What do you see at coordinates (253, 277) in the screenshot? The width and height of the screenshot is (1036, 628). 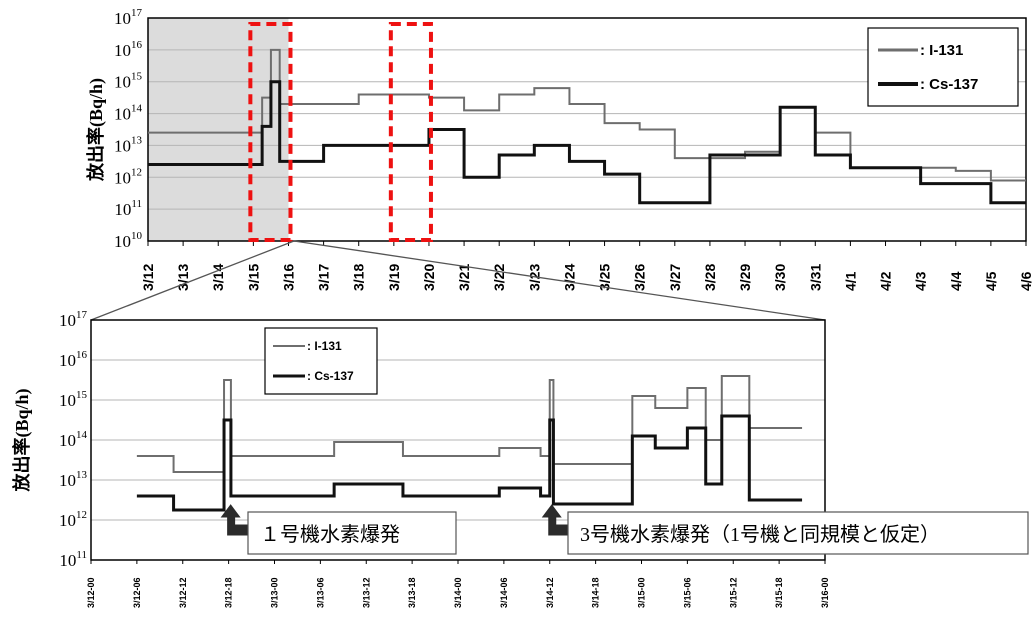 I see `x-tick-label: 3/15` at bounding box center [253, 277].